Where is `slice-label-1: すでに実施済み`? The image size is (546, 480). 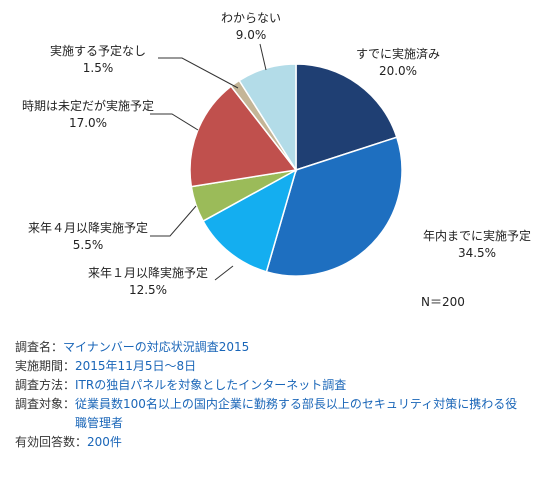 slice-label-1: すでに実施済み is located at coordinates (398, 53).